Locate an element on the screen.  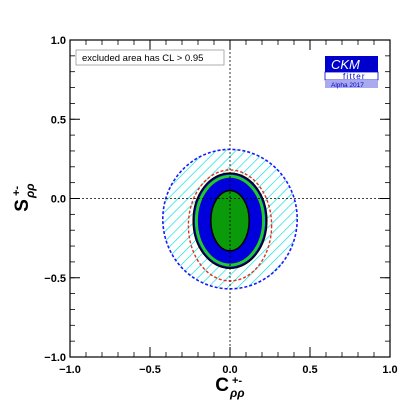
x-axis-title-main: C is located at coordinates (222, 385).